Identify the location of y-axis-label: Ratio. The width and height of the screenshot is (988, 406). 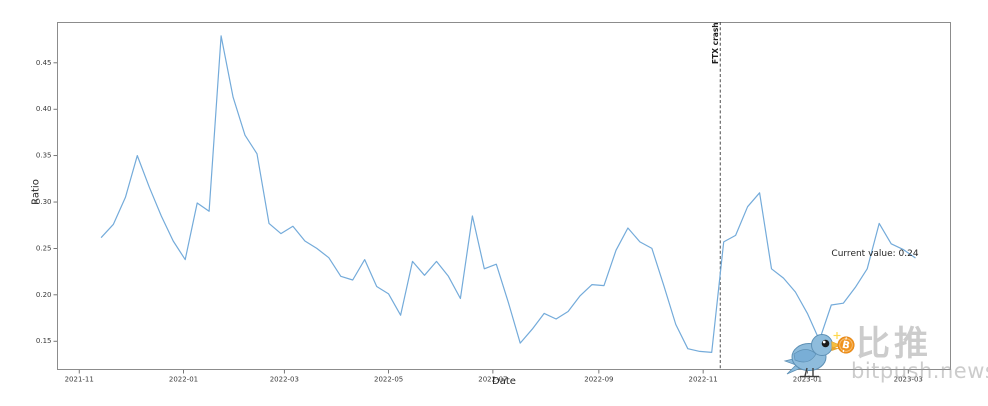
(36, 192).